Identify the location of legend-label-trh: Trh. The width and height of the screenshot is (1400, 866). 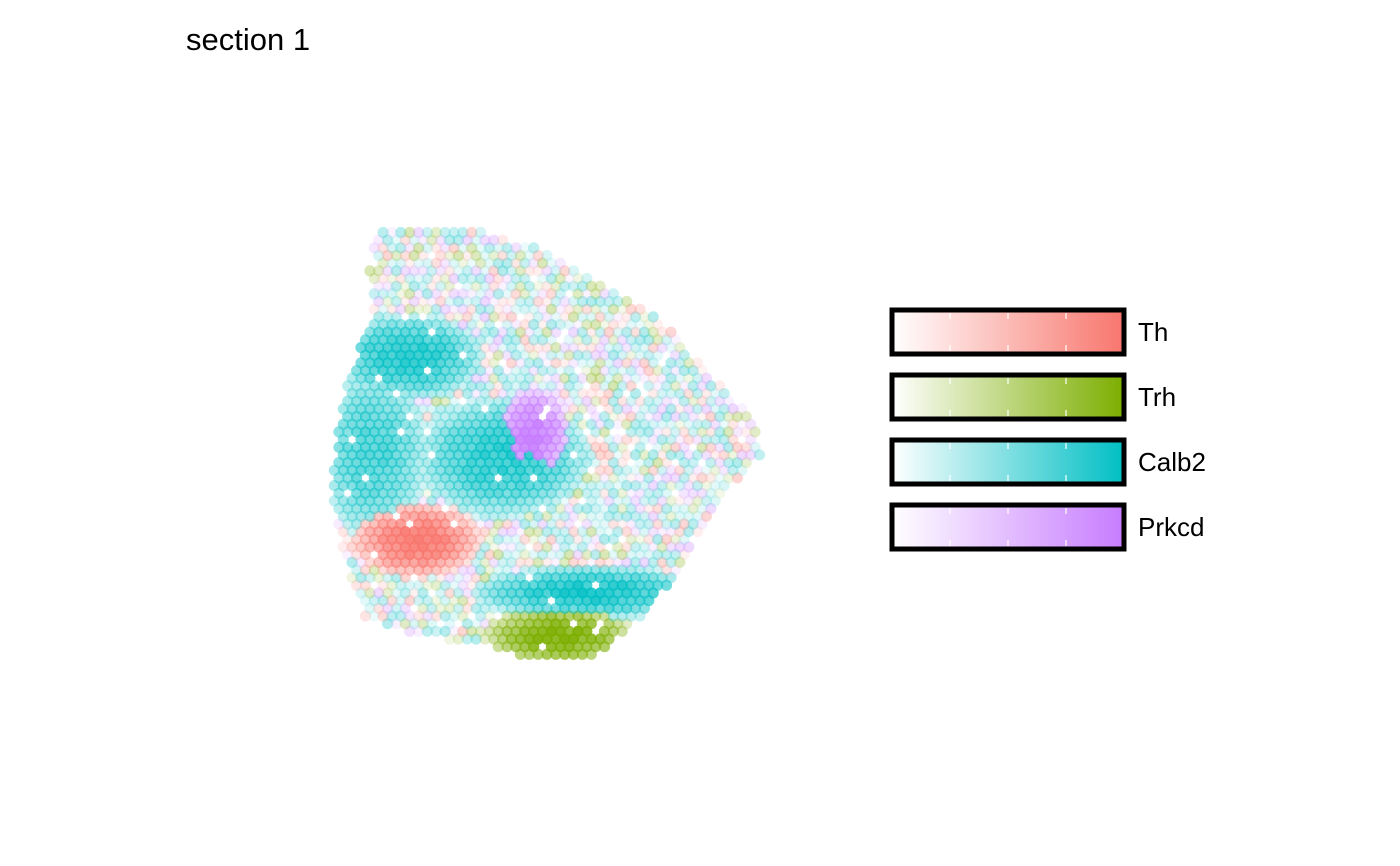
(1157, 397).